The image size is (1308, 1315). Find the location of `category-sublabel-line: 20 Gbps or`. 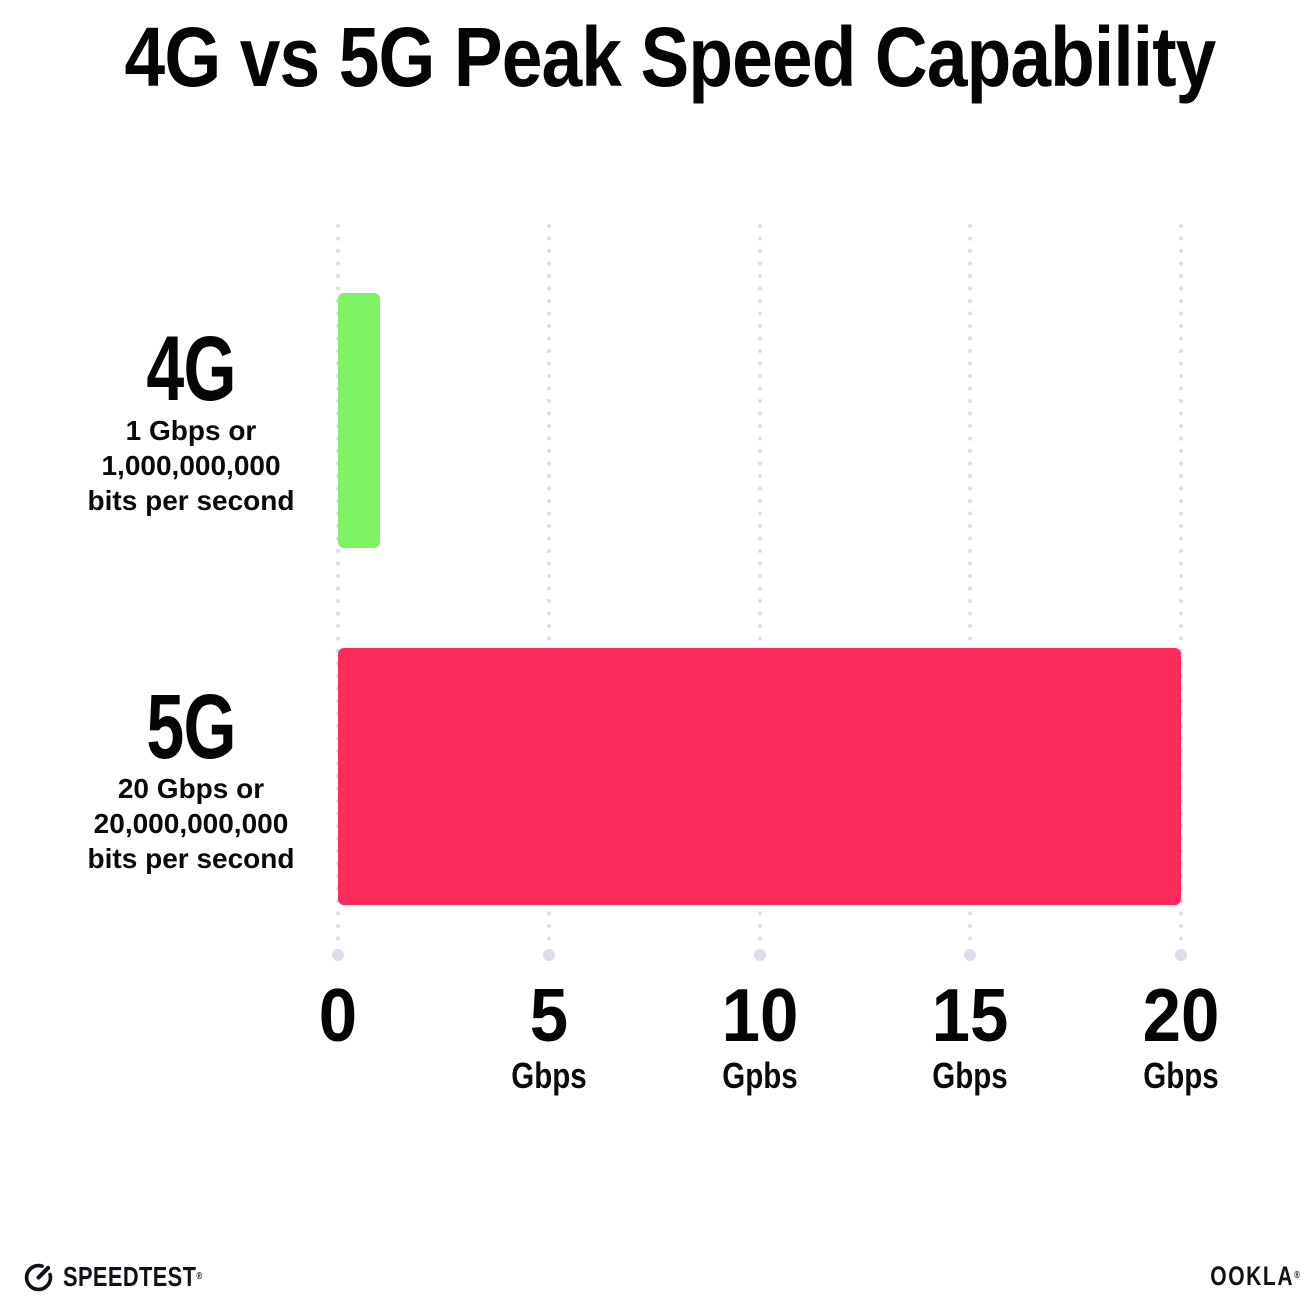

category-sublabel-line: 20 Gbps or is located at coordinates (191, 788).